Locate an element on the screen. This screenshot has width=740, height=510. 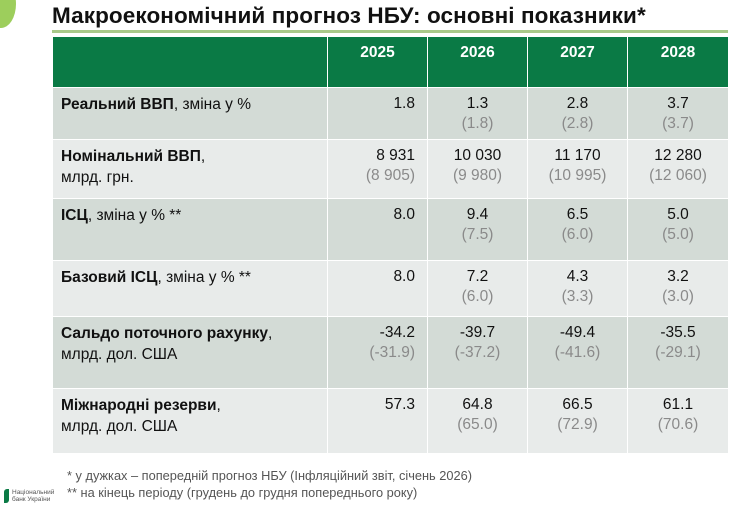
previous-forecast: (3.0) is located at coordinates (678, 296).